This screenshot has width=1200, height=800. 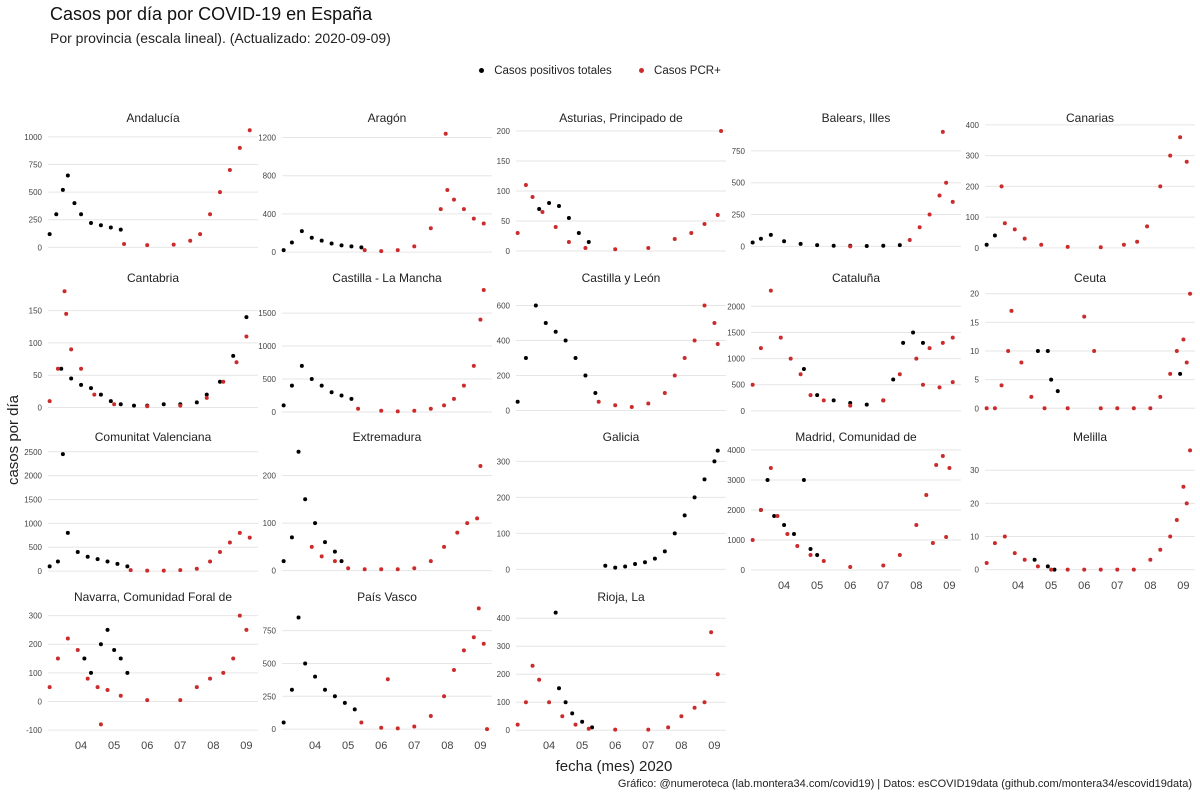 What do you see at coordinates (611, 343) in the screenshot?
I see `facet-panel: Castilla y León 0 200 400 600` at bounding box center [611, 343].